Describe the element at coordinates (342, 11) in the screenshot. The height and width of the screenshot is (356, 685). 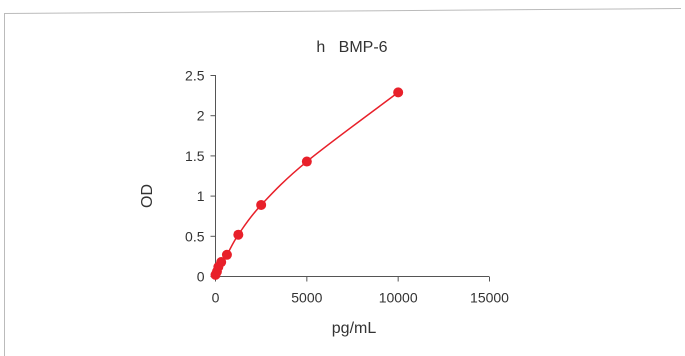
I see `frame-top-line` at that location.